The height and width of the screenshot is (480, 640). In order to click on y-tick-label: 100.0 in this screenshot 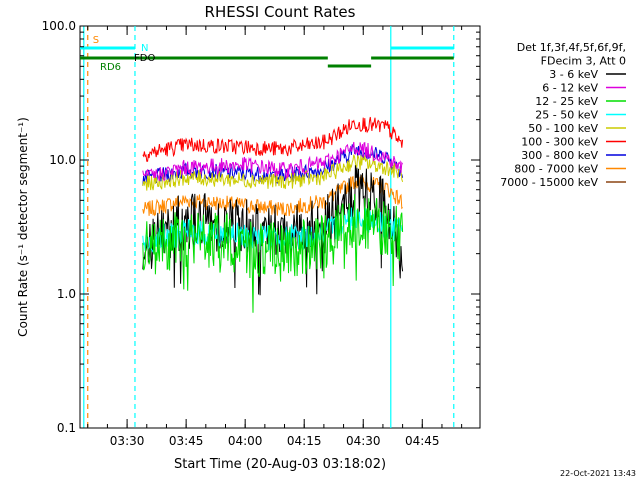, I will do `click(59, 26)`.